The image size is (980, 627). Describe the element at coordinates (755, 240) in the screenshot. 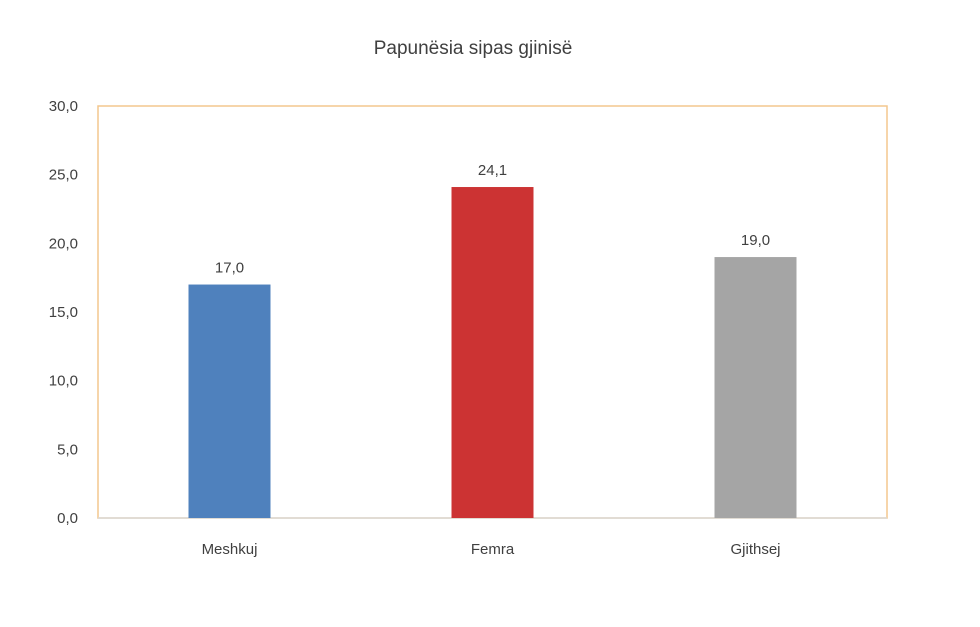

I see `data-label: 19,0` at that location.